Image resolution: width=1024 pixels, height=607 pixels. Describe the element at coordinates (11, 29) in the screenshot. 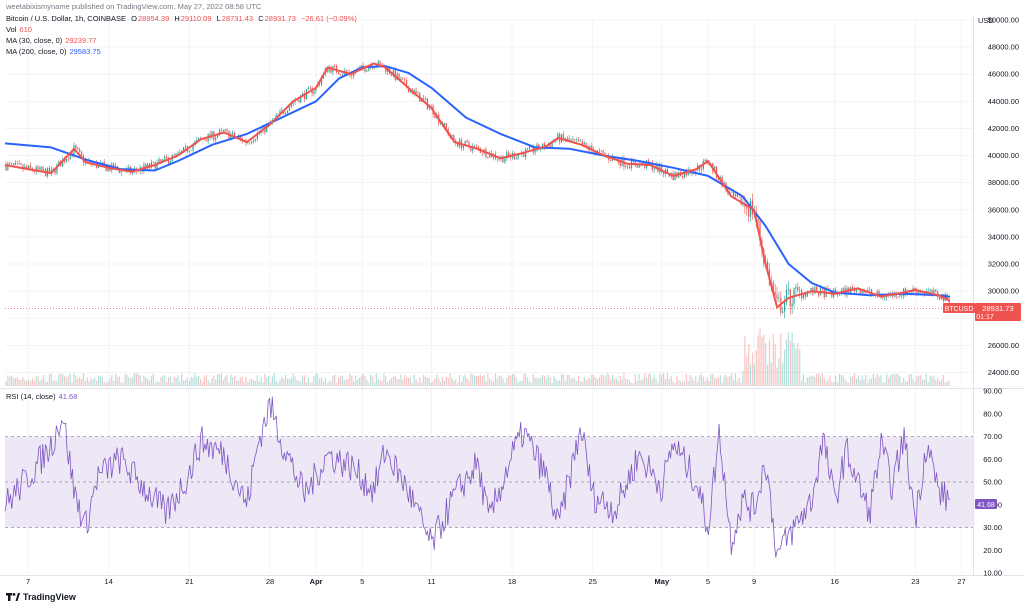

I see `vol-label: Vol` at that location.